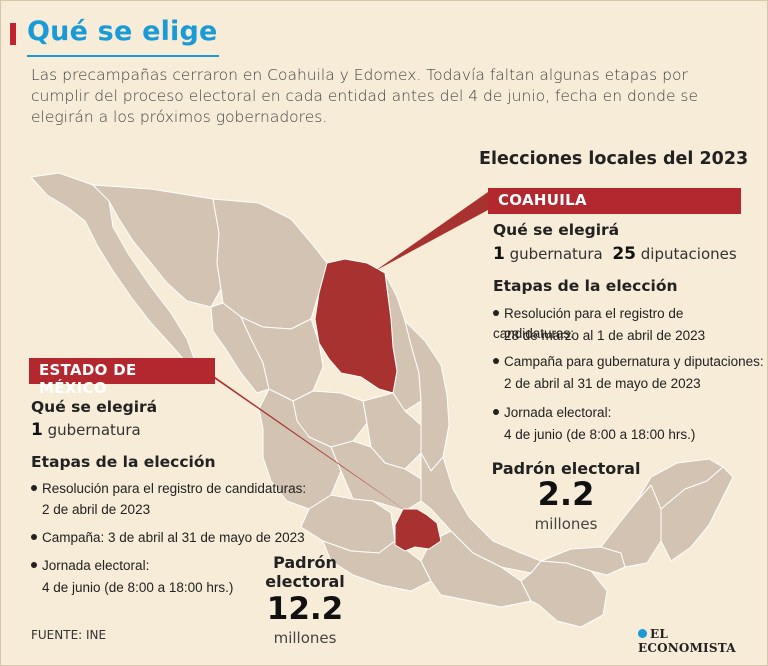 Image resolution: width=768 pixels, height=666 pixels. Describe the element at coordinates (138, 587) in the screenshot. I see `edomex-stage-3-date: 4 de junio (de 8:00 a 18:00 hrs.)` at that location.